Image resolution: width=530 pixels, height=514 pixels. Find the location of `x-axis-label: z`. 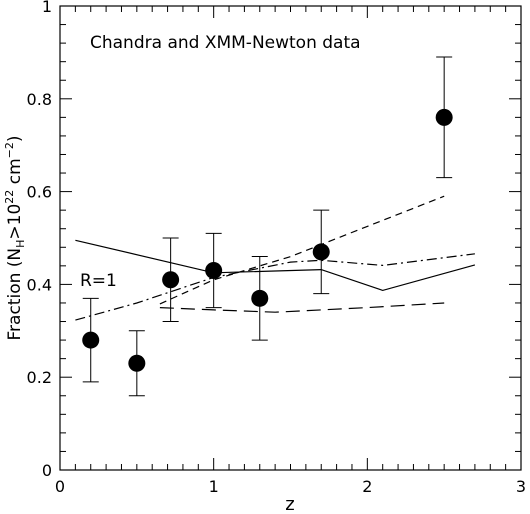

x-axis-label: z is located at coordinates (289, 504).